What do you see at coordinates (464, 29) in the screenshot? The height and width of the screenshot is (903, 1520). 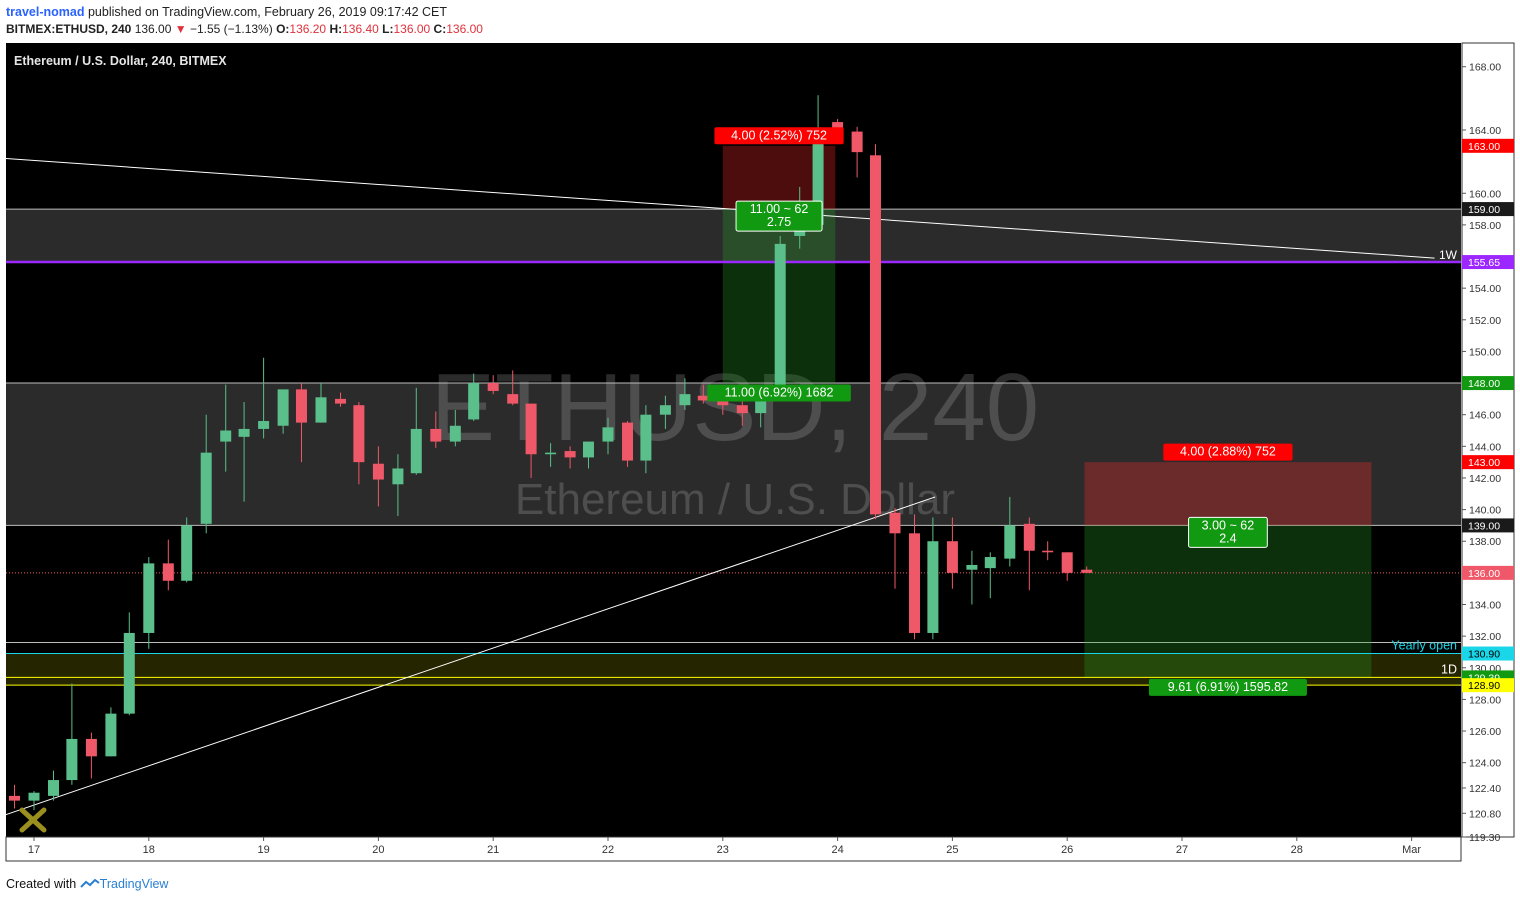 I see `close-value: 136.00` at bounding box center [464, 29].